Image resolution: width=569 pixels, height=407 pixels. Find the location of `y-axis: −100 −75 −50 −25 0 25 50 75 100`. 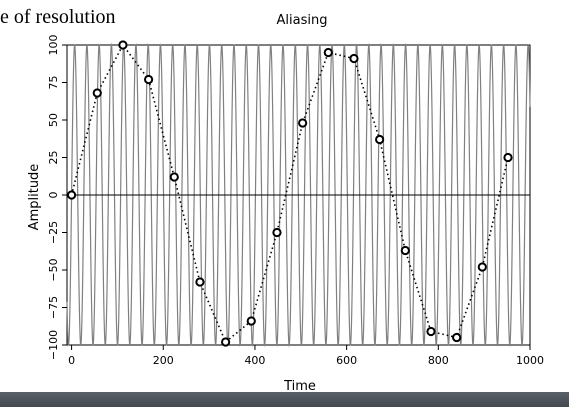

y-axis: −100 −75 −50 −25 0 25 50 75 100 is located at coordinates (57, 197).